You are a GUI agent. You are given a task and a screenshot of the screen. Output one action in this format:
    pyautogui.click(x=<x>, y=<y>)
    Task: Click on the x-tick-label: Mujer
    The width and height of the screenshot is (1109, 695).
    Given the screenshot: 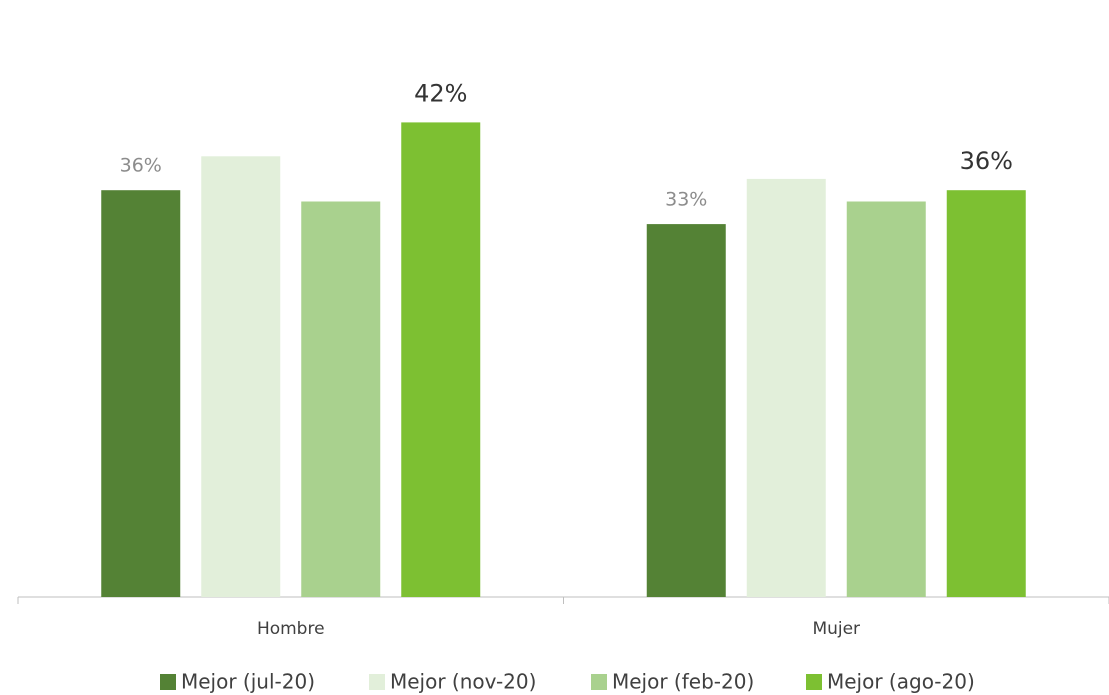 What is the action you would take?
    pyautogui.click(x=836, y=629)
    